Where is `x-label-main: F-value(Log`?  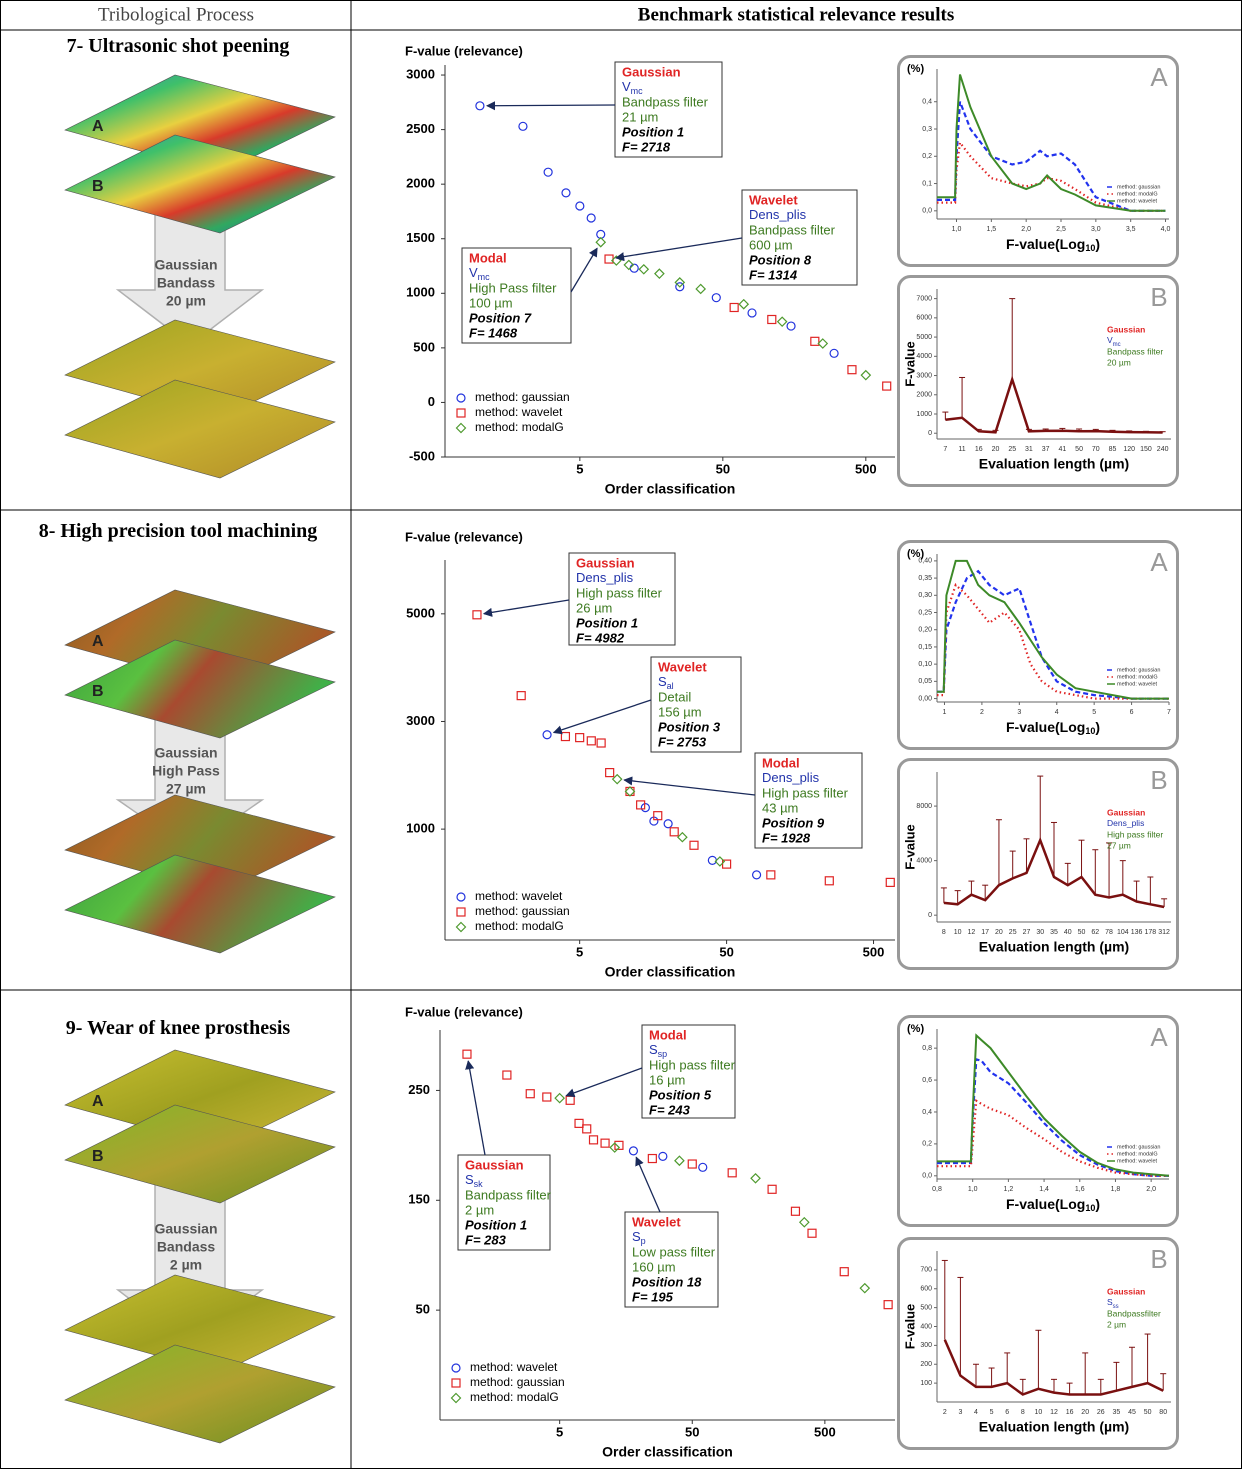
x-label-main: F-value(Log is located at coordinates (1045, 727).